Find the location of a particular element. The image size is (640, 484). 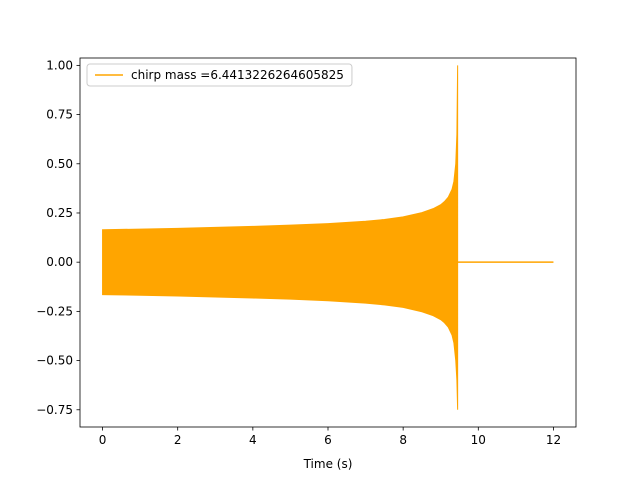

y-tick-label: −0.50 is located at coordinates (54, 361).